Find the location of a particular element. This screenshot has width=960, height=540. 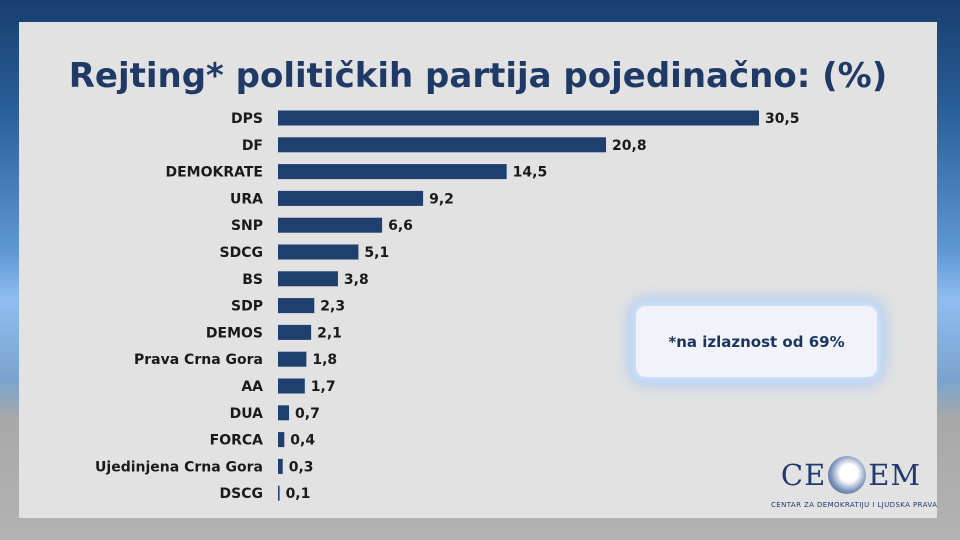

value-label: 1,8 is located at coordinates (324, 360).